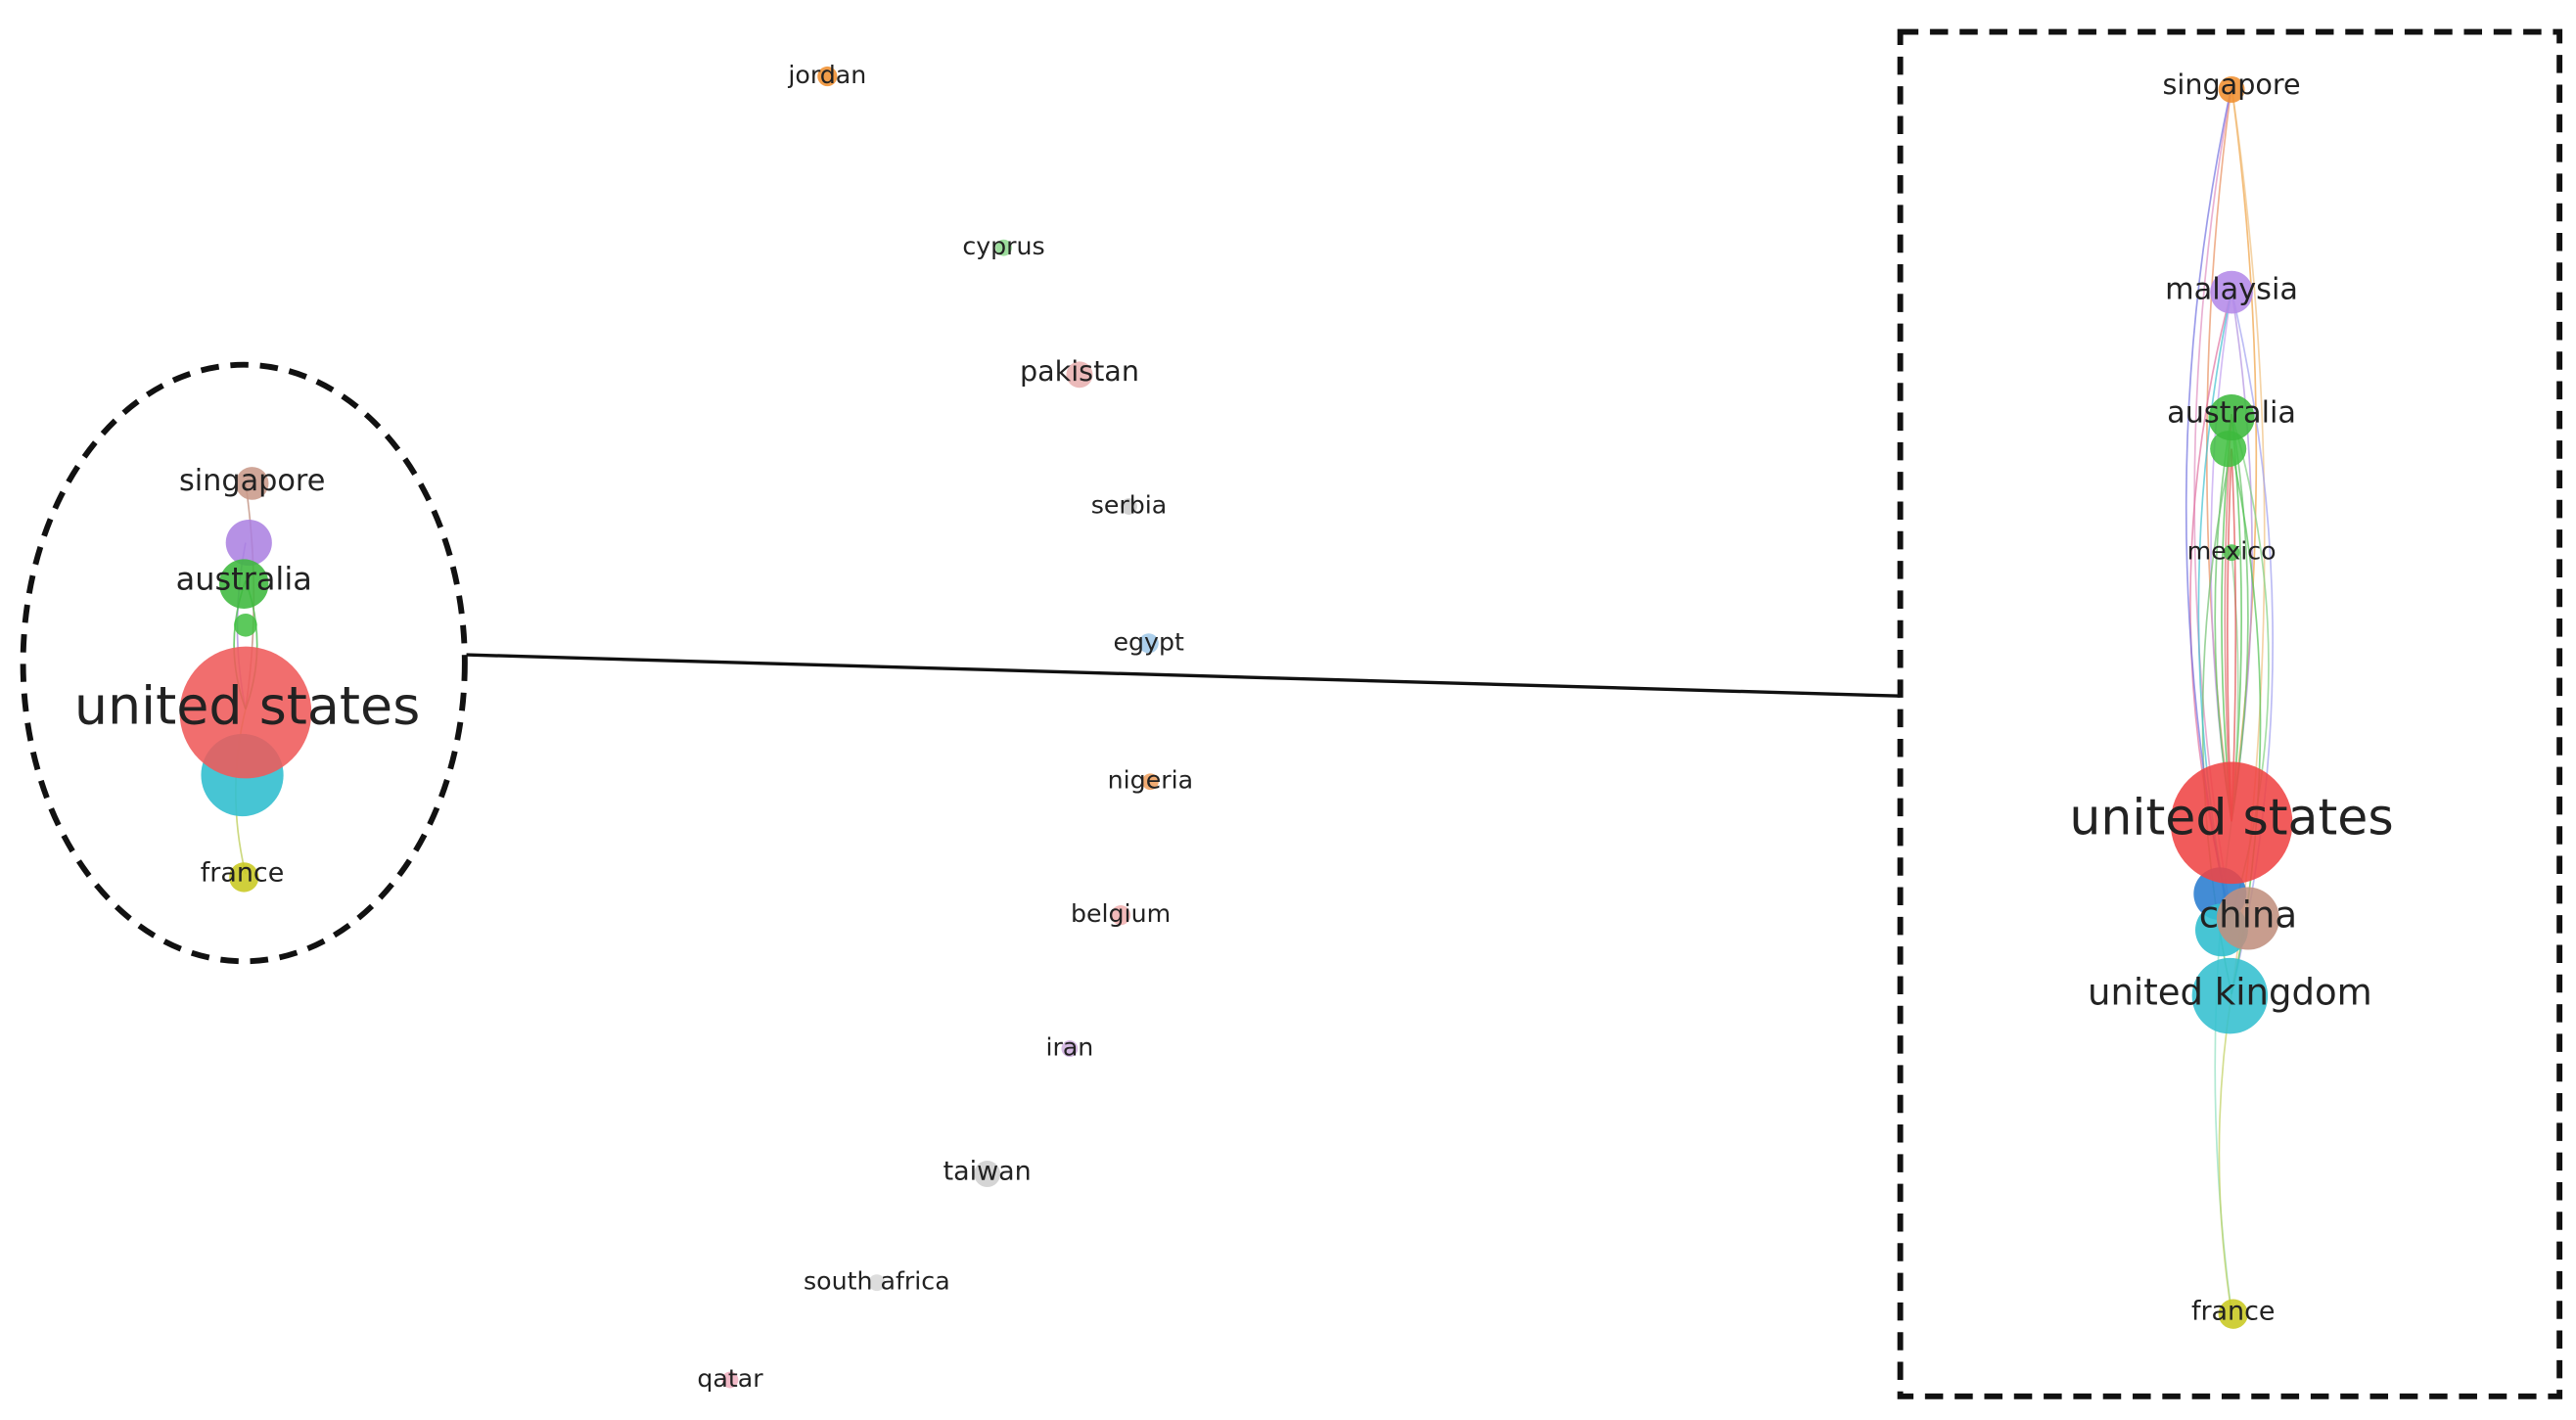 This screenshot has width=2576, height=1420. I want to click on node-label: iran, so click(1069, 1047).